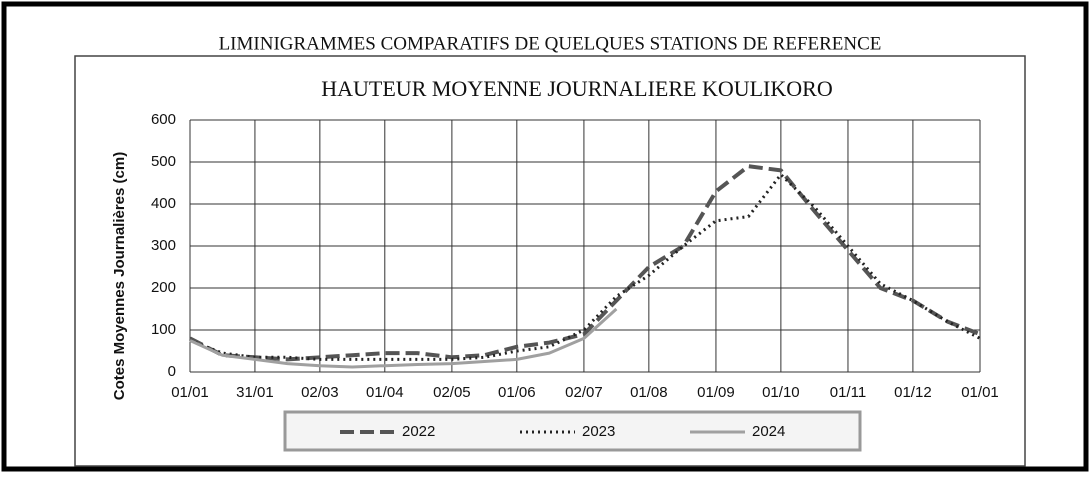 This screenshot has height=484, width=1091. Describe the element at coordinates (517, 392) in the screenshot. I see `x-tick-label: 01/06` at that location.